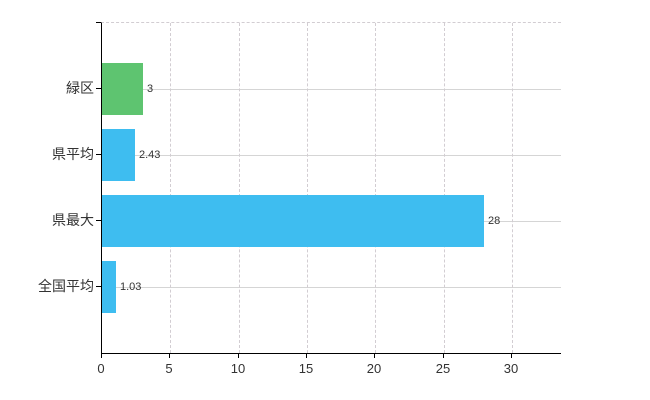 The width and height of the screenshot is (650, 400). I want to click on x-tick-label: 20, so click(374, 368).